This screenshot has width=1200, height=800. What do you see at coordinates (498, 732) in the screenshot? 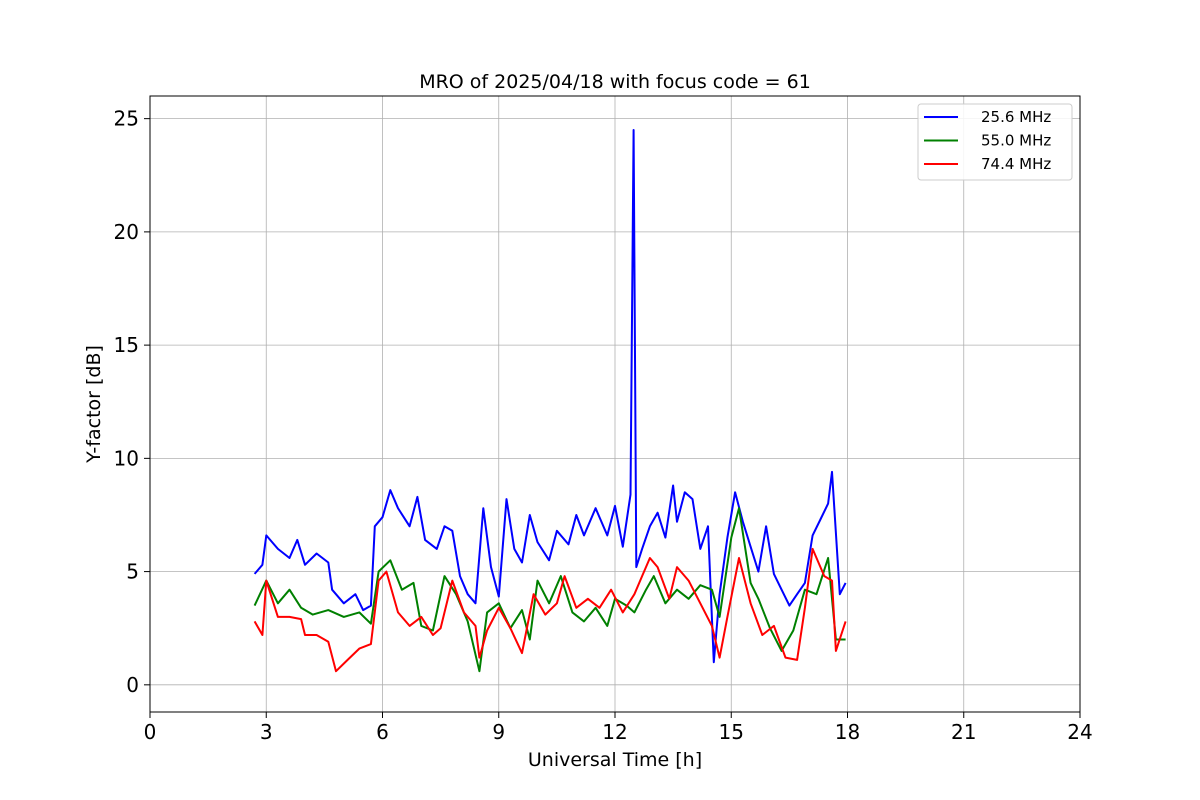
I see `x-tick-label: 9` at bounding box center [498, 732].